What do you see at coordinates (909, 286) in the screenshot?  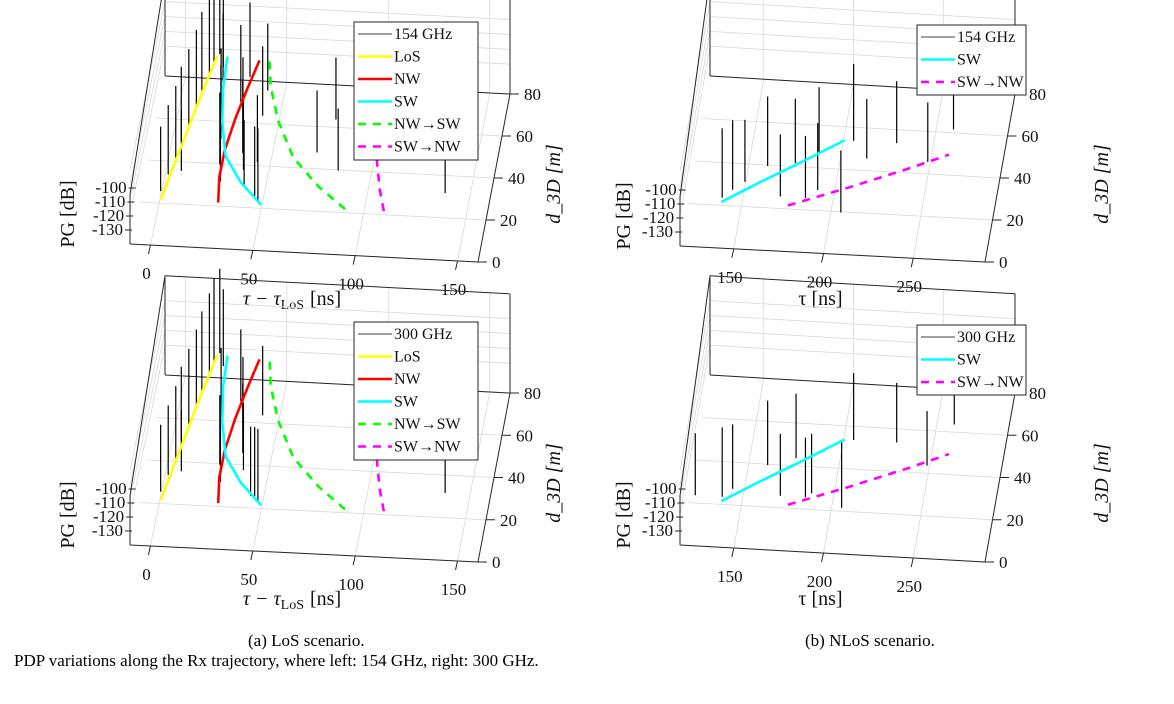 I see `x-tick-label: 250` at bounding box center [909, 286].